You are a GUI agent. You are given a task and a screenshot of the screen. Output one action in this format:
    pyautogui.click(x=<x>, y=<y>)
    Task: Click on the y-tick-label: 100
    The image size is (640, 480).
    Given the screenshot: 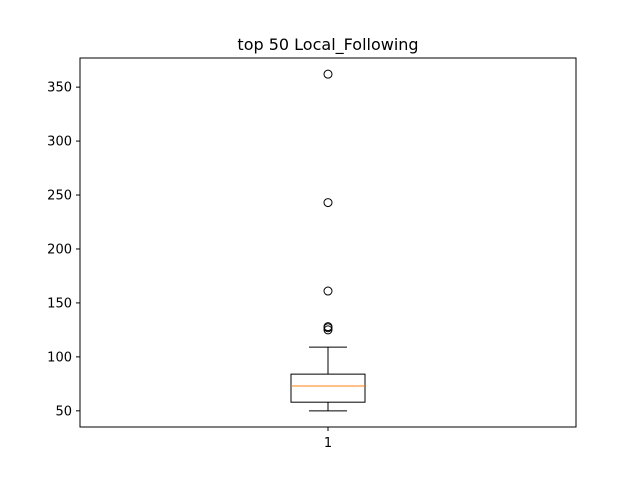 What is the action you would take?
    pyautogui.click(x=59, y=357)
    